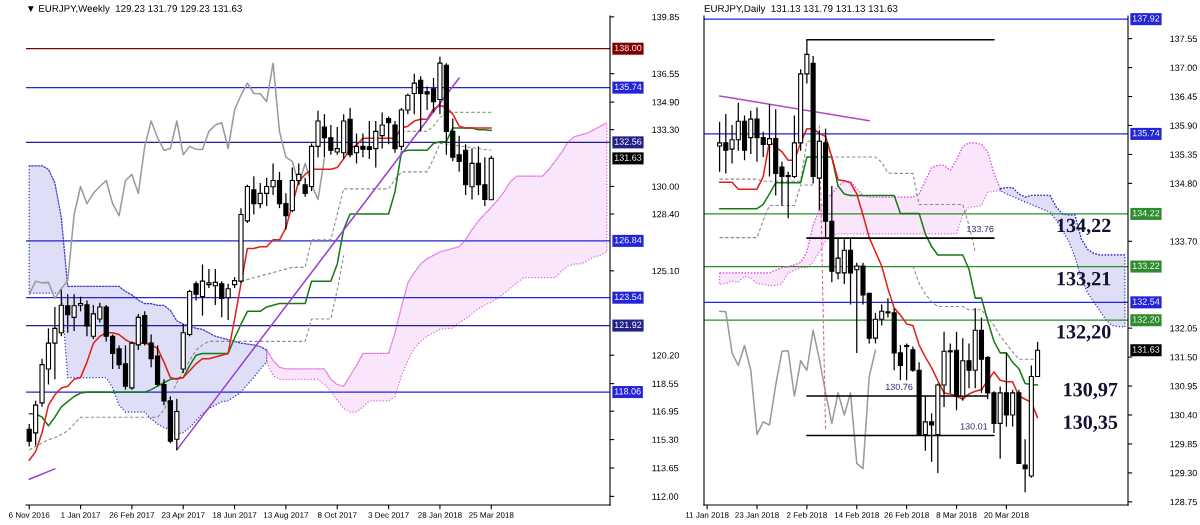  What do you see at coordinates (1146, 265) in the screenshot?
I see `ref-line-label: 133.22` at bounding box center [1146, 265].